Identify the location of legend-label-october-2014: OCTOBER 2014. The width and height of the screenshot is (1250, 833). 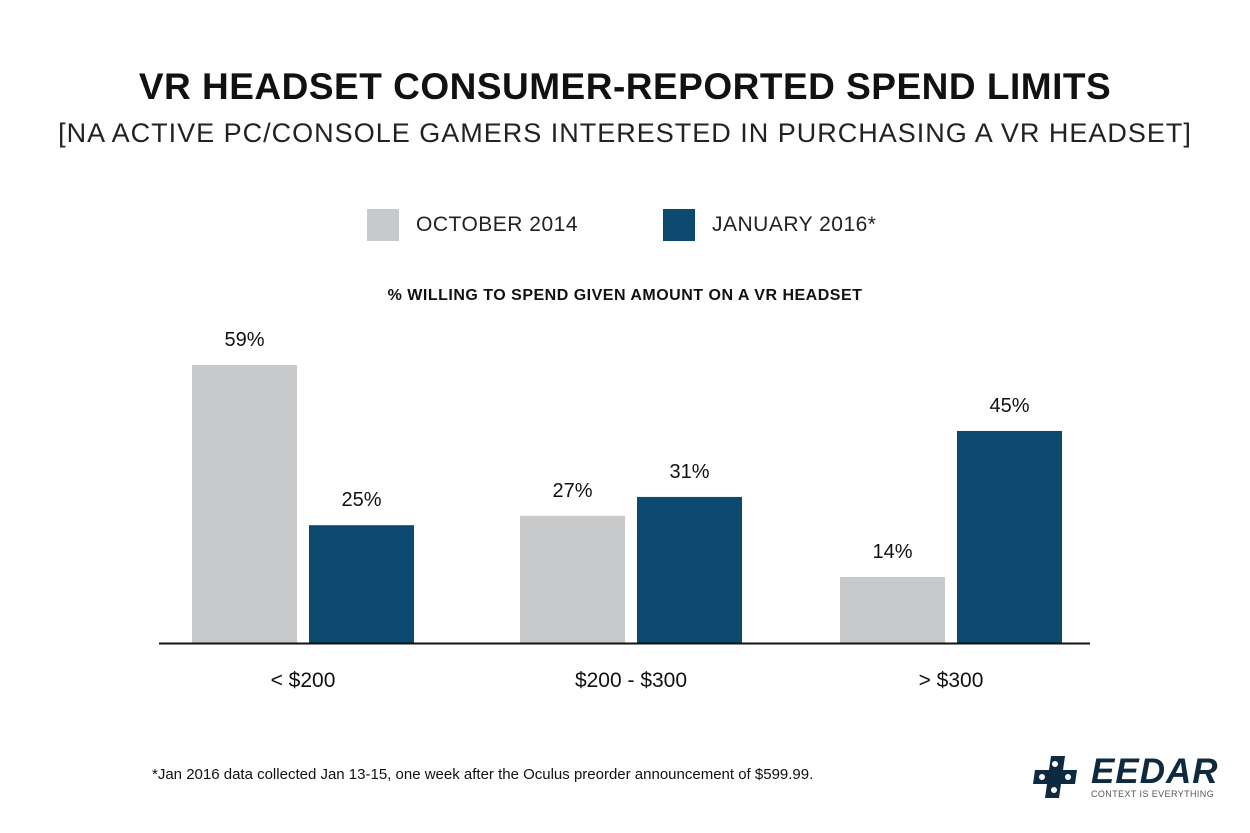
(497, 224).